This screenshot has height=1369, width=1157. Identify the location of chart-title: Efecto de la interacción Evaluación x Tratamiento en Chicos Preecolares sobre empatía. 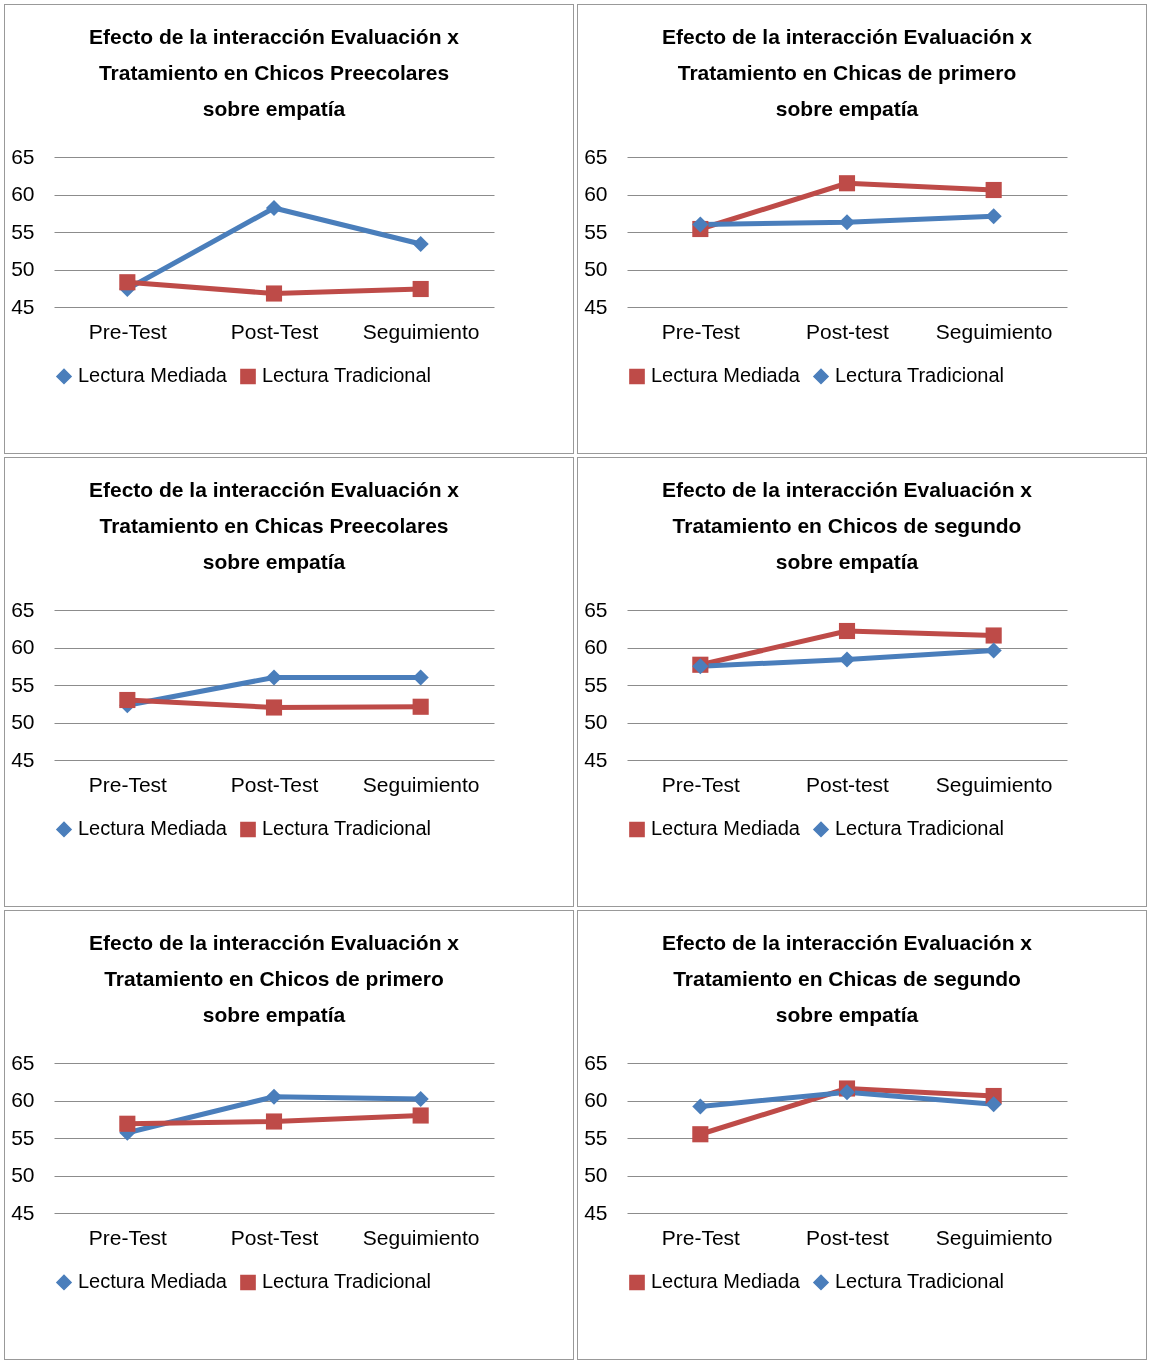
(274, 72).